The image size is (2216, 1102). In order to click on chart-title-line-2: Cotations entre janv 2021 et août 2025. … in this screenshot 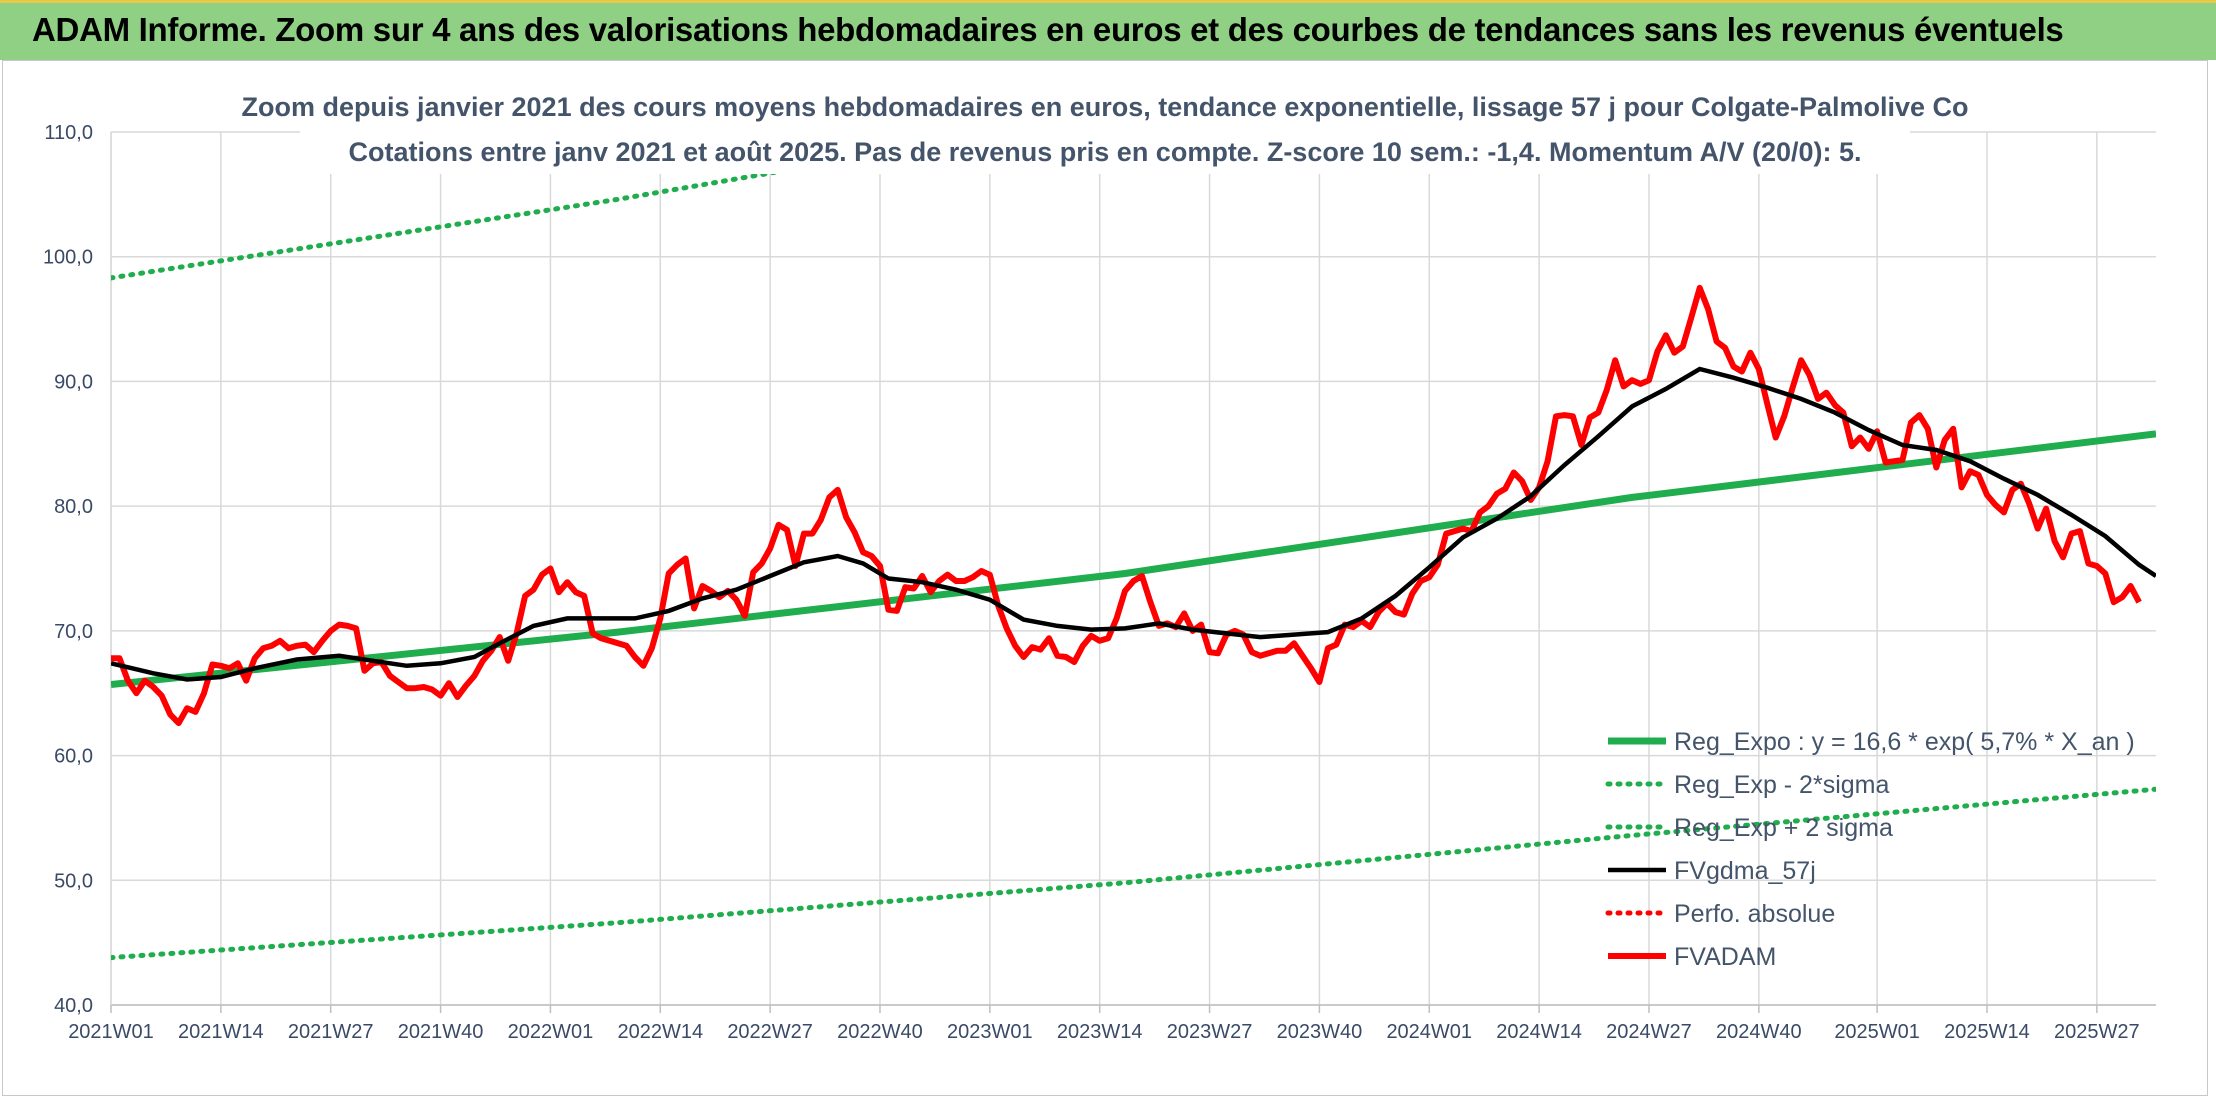, I will do `click(1104, 152)`.